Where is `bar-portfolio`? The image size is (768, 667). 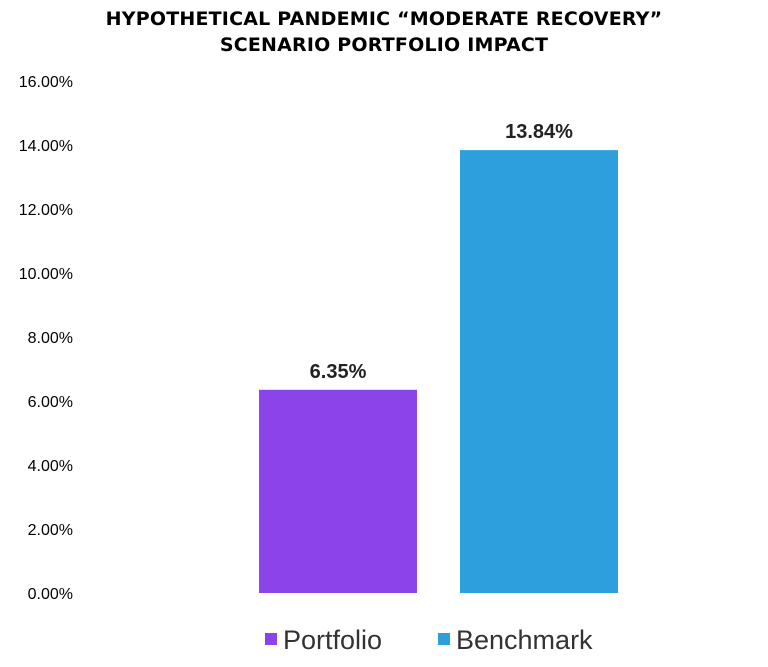 bar-portfolio is located at coordinates (338, 491).